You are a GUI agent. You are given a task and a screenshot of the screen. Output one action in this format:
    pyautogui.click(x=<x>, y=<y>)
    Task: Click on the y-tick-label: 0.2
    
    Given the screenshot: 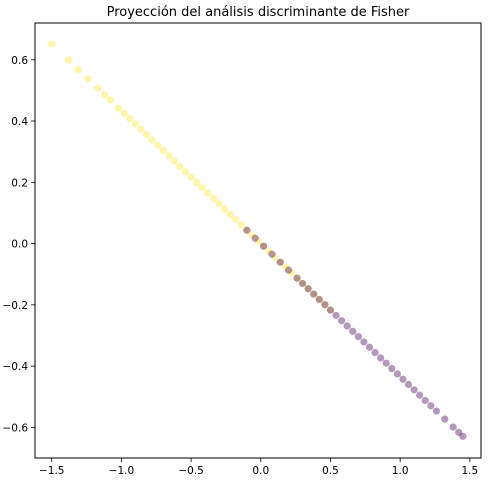 What is the action you would take?
    pyautogui.click(x=19, y=183)
    